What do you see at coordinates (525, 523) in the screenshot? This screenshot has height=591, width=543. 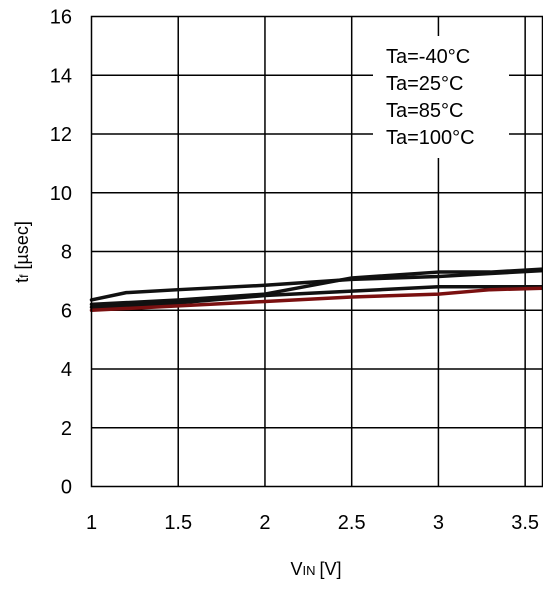 I see `x-tick-label: 3.5` at bounding box center [525, 523].